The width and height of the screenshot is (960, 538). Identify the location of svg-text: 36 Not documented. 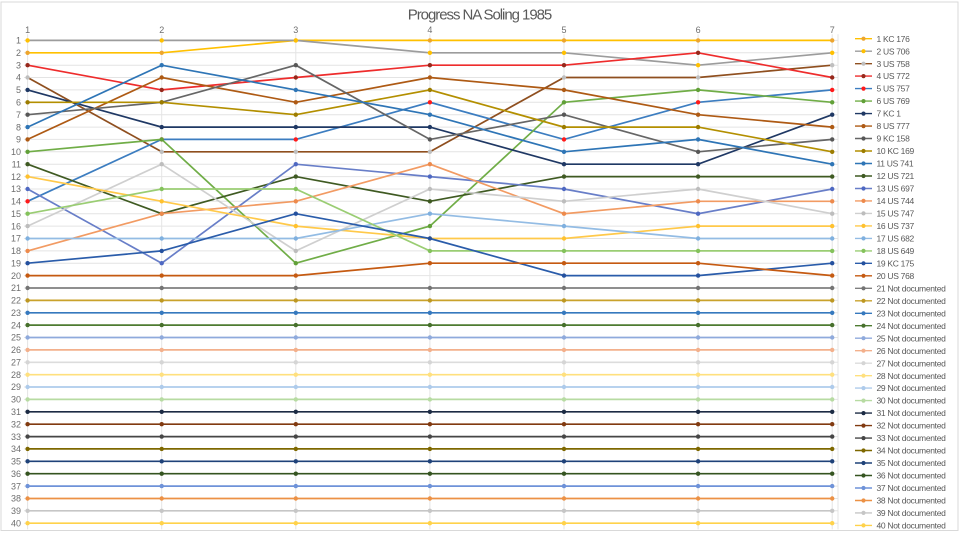
(912, 476).